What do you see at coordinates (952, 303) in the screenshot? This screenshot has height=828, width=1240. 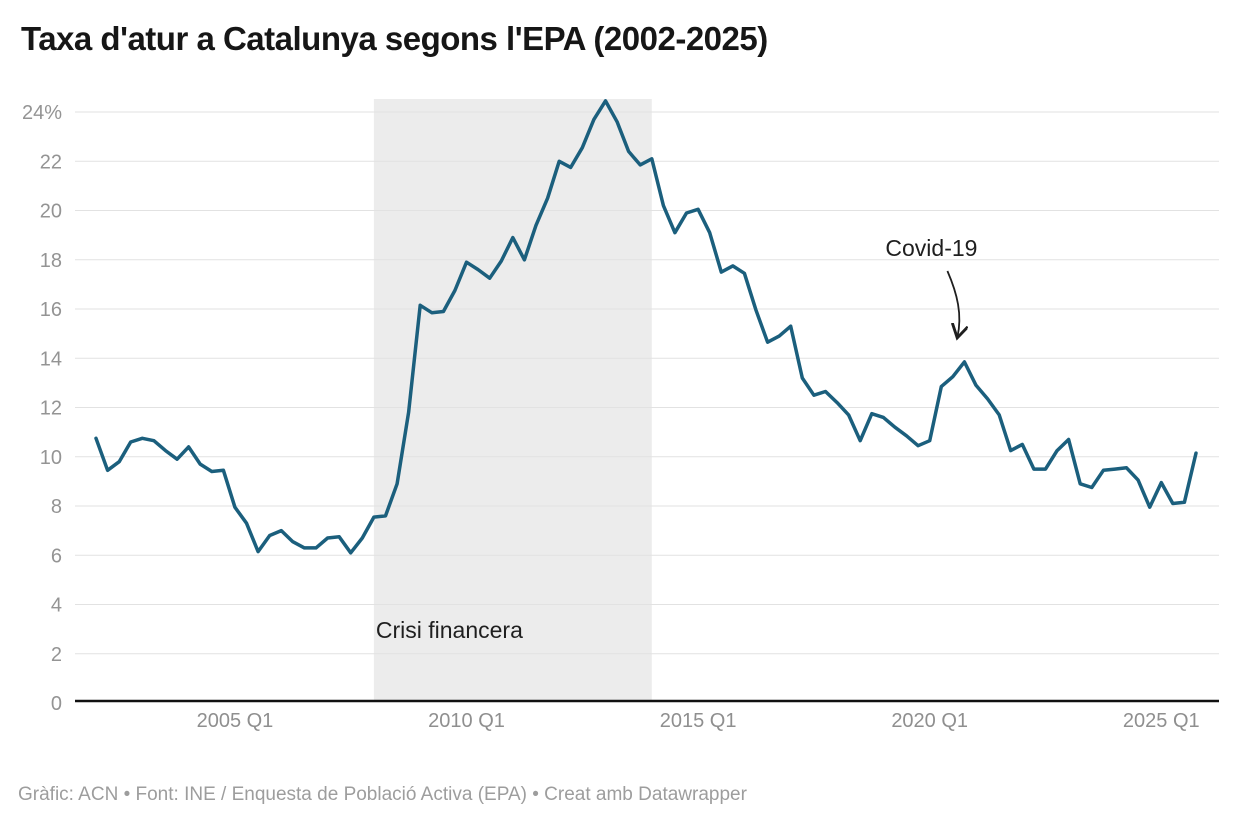 I see `covid-arrow` at bounding box center [952, 303].